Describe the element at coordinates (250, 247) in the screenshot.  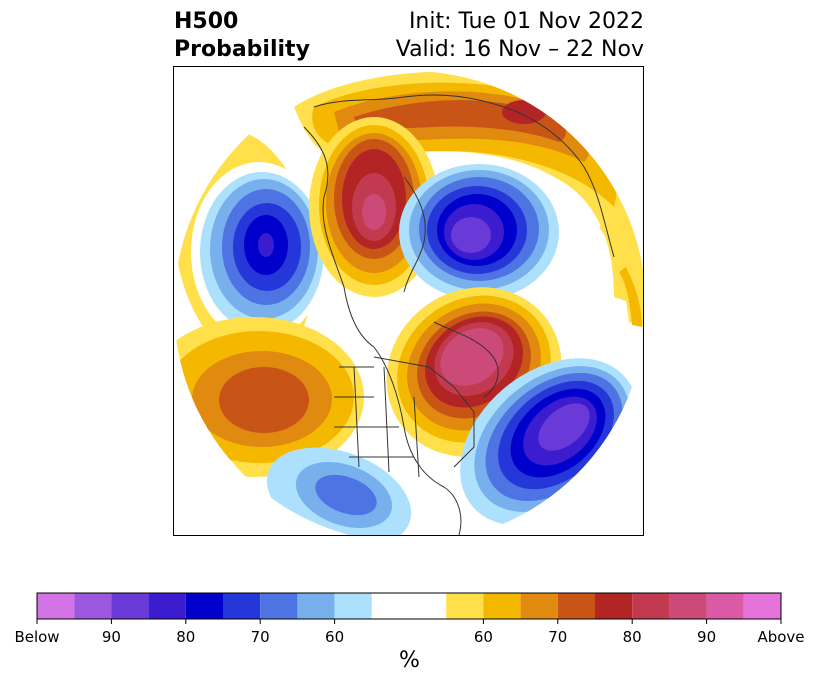
I see `north-pacific-anomaly` at that location.